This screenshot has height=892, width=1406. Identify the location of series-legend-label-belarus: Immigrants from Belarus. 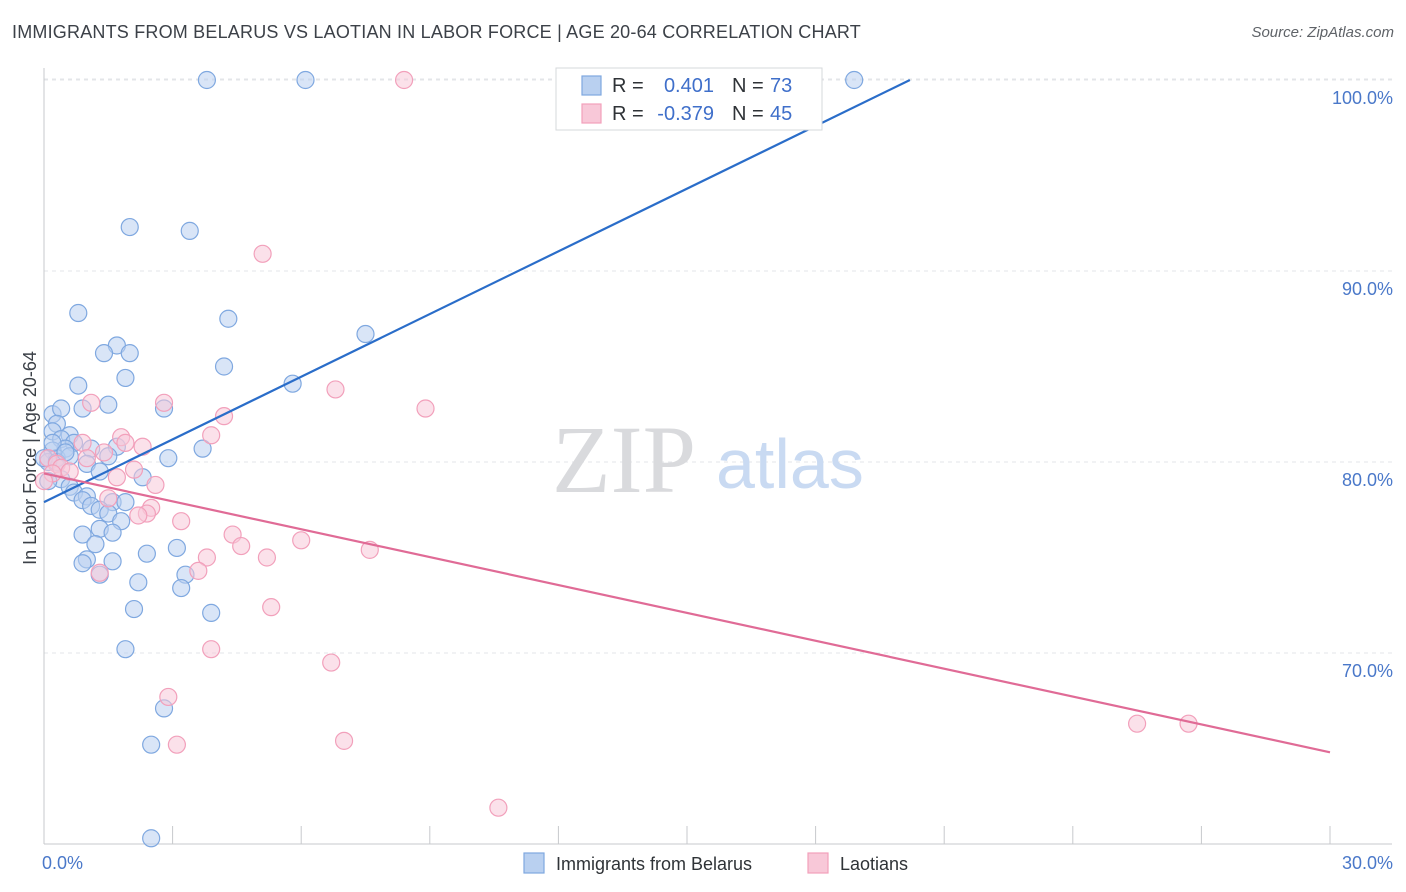
(654, 864).